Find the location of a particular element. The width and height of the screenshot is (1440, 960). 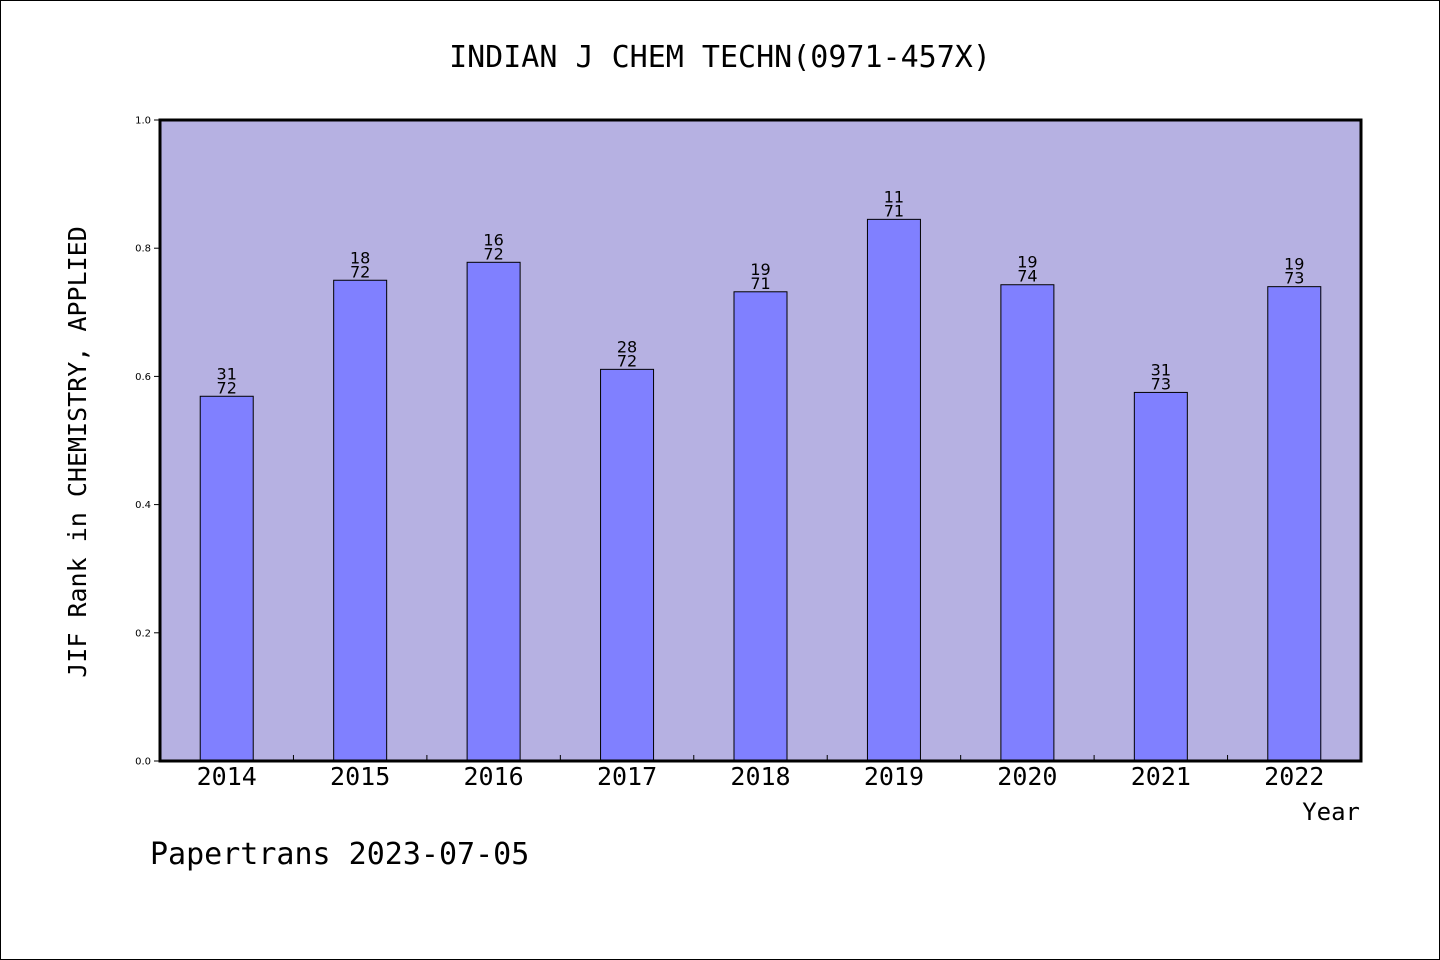

chart-title: INDIAN J CHEM TECHN(0971-457X) is located at coordinates (720, 57).